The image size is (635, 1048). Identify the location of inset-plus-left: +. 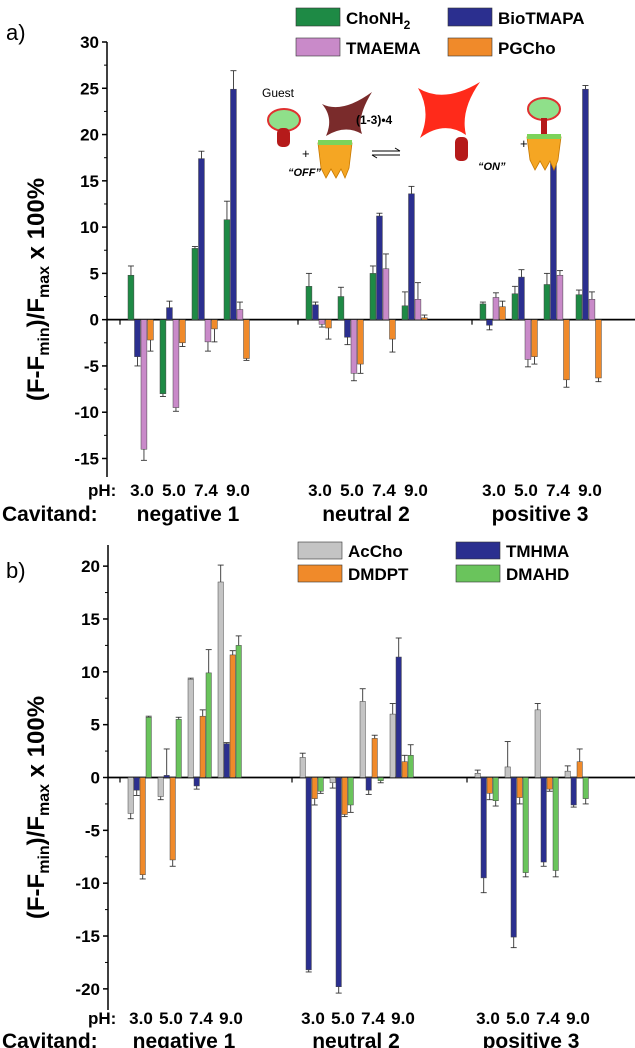
(306, 153).